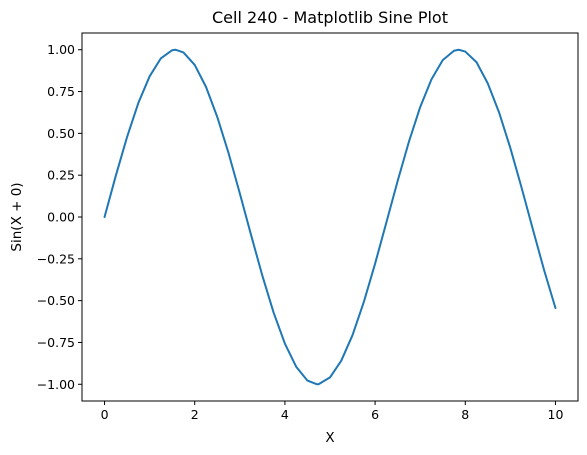 This screenshot has width=587, height=455. I want to click on y-tick-label: 0.25, so click(61, 175).